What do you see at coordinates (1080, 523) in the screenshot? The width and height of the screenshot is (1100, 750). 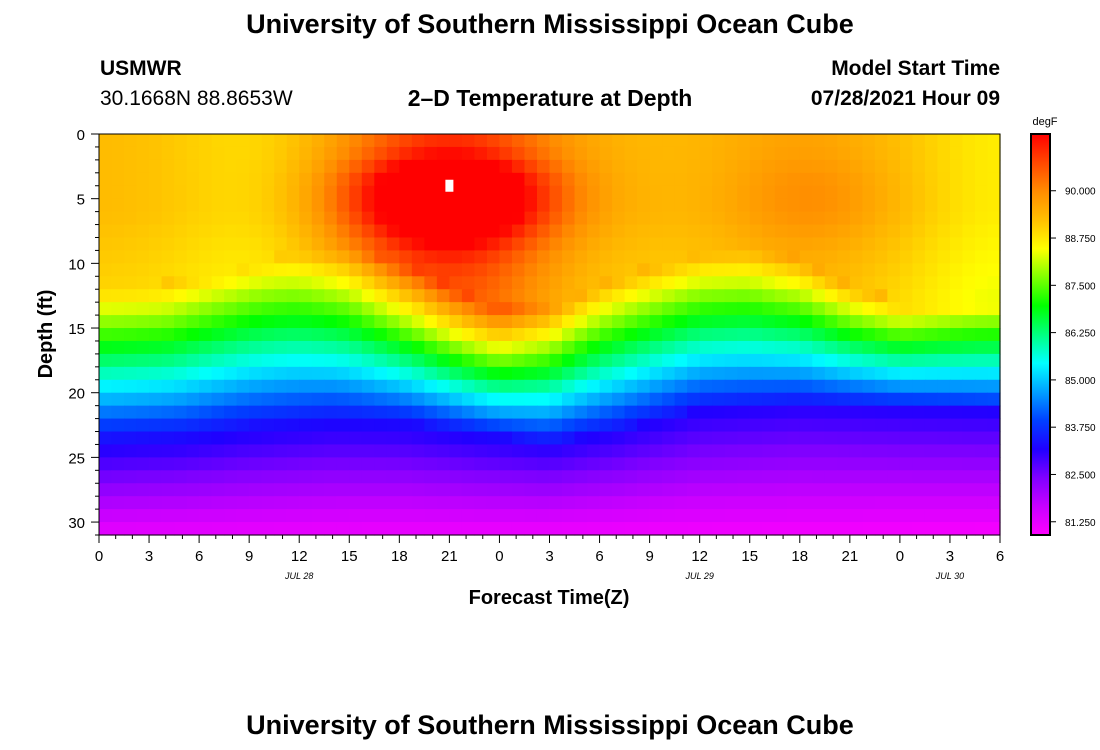 I see `colorbar-tick-label: 81.250` at bounding box center [1080, 523].